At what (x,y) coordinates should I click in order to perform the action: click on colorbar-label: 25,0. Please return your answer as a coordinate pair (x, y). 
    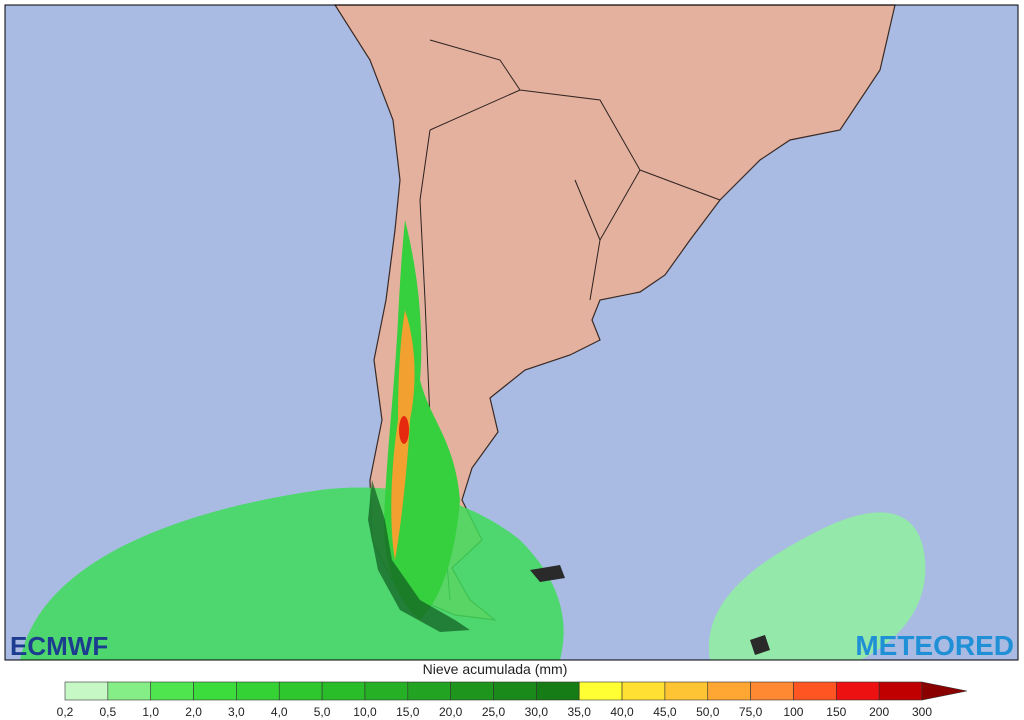
    Looking at the image, I should click on (494, 712).